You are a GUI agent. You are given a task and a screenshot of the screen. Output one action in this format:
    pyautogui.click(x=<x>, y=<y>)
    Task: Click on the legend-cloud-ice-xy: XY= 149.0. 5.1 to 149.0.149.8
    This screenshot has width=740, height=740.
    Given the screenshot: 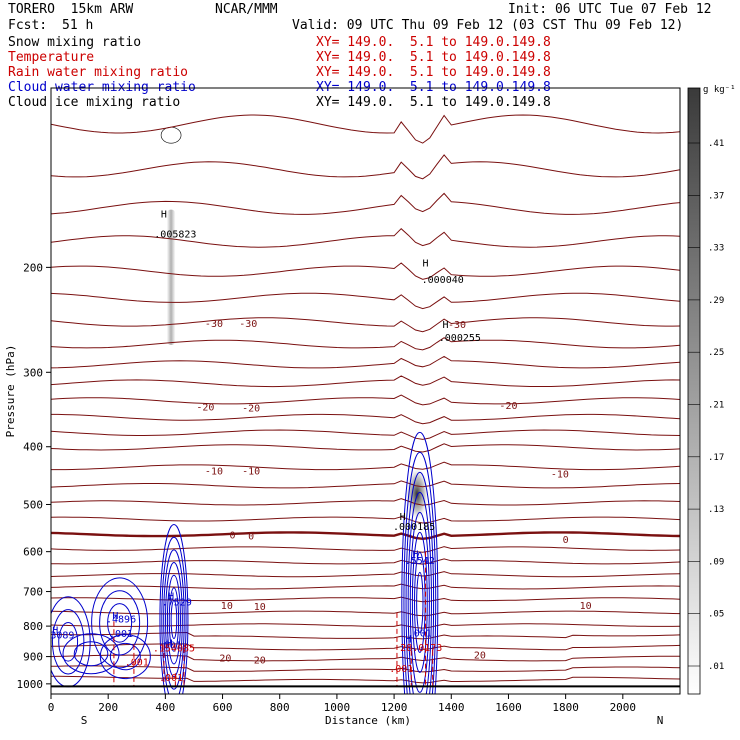 What is the action you would take?
    pyautogui.click(x=433, y=102)
    